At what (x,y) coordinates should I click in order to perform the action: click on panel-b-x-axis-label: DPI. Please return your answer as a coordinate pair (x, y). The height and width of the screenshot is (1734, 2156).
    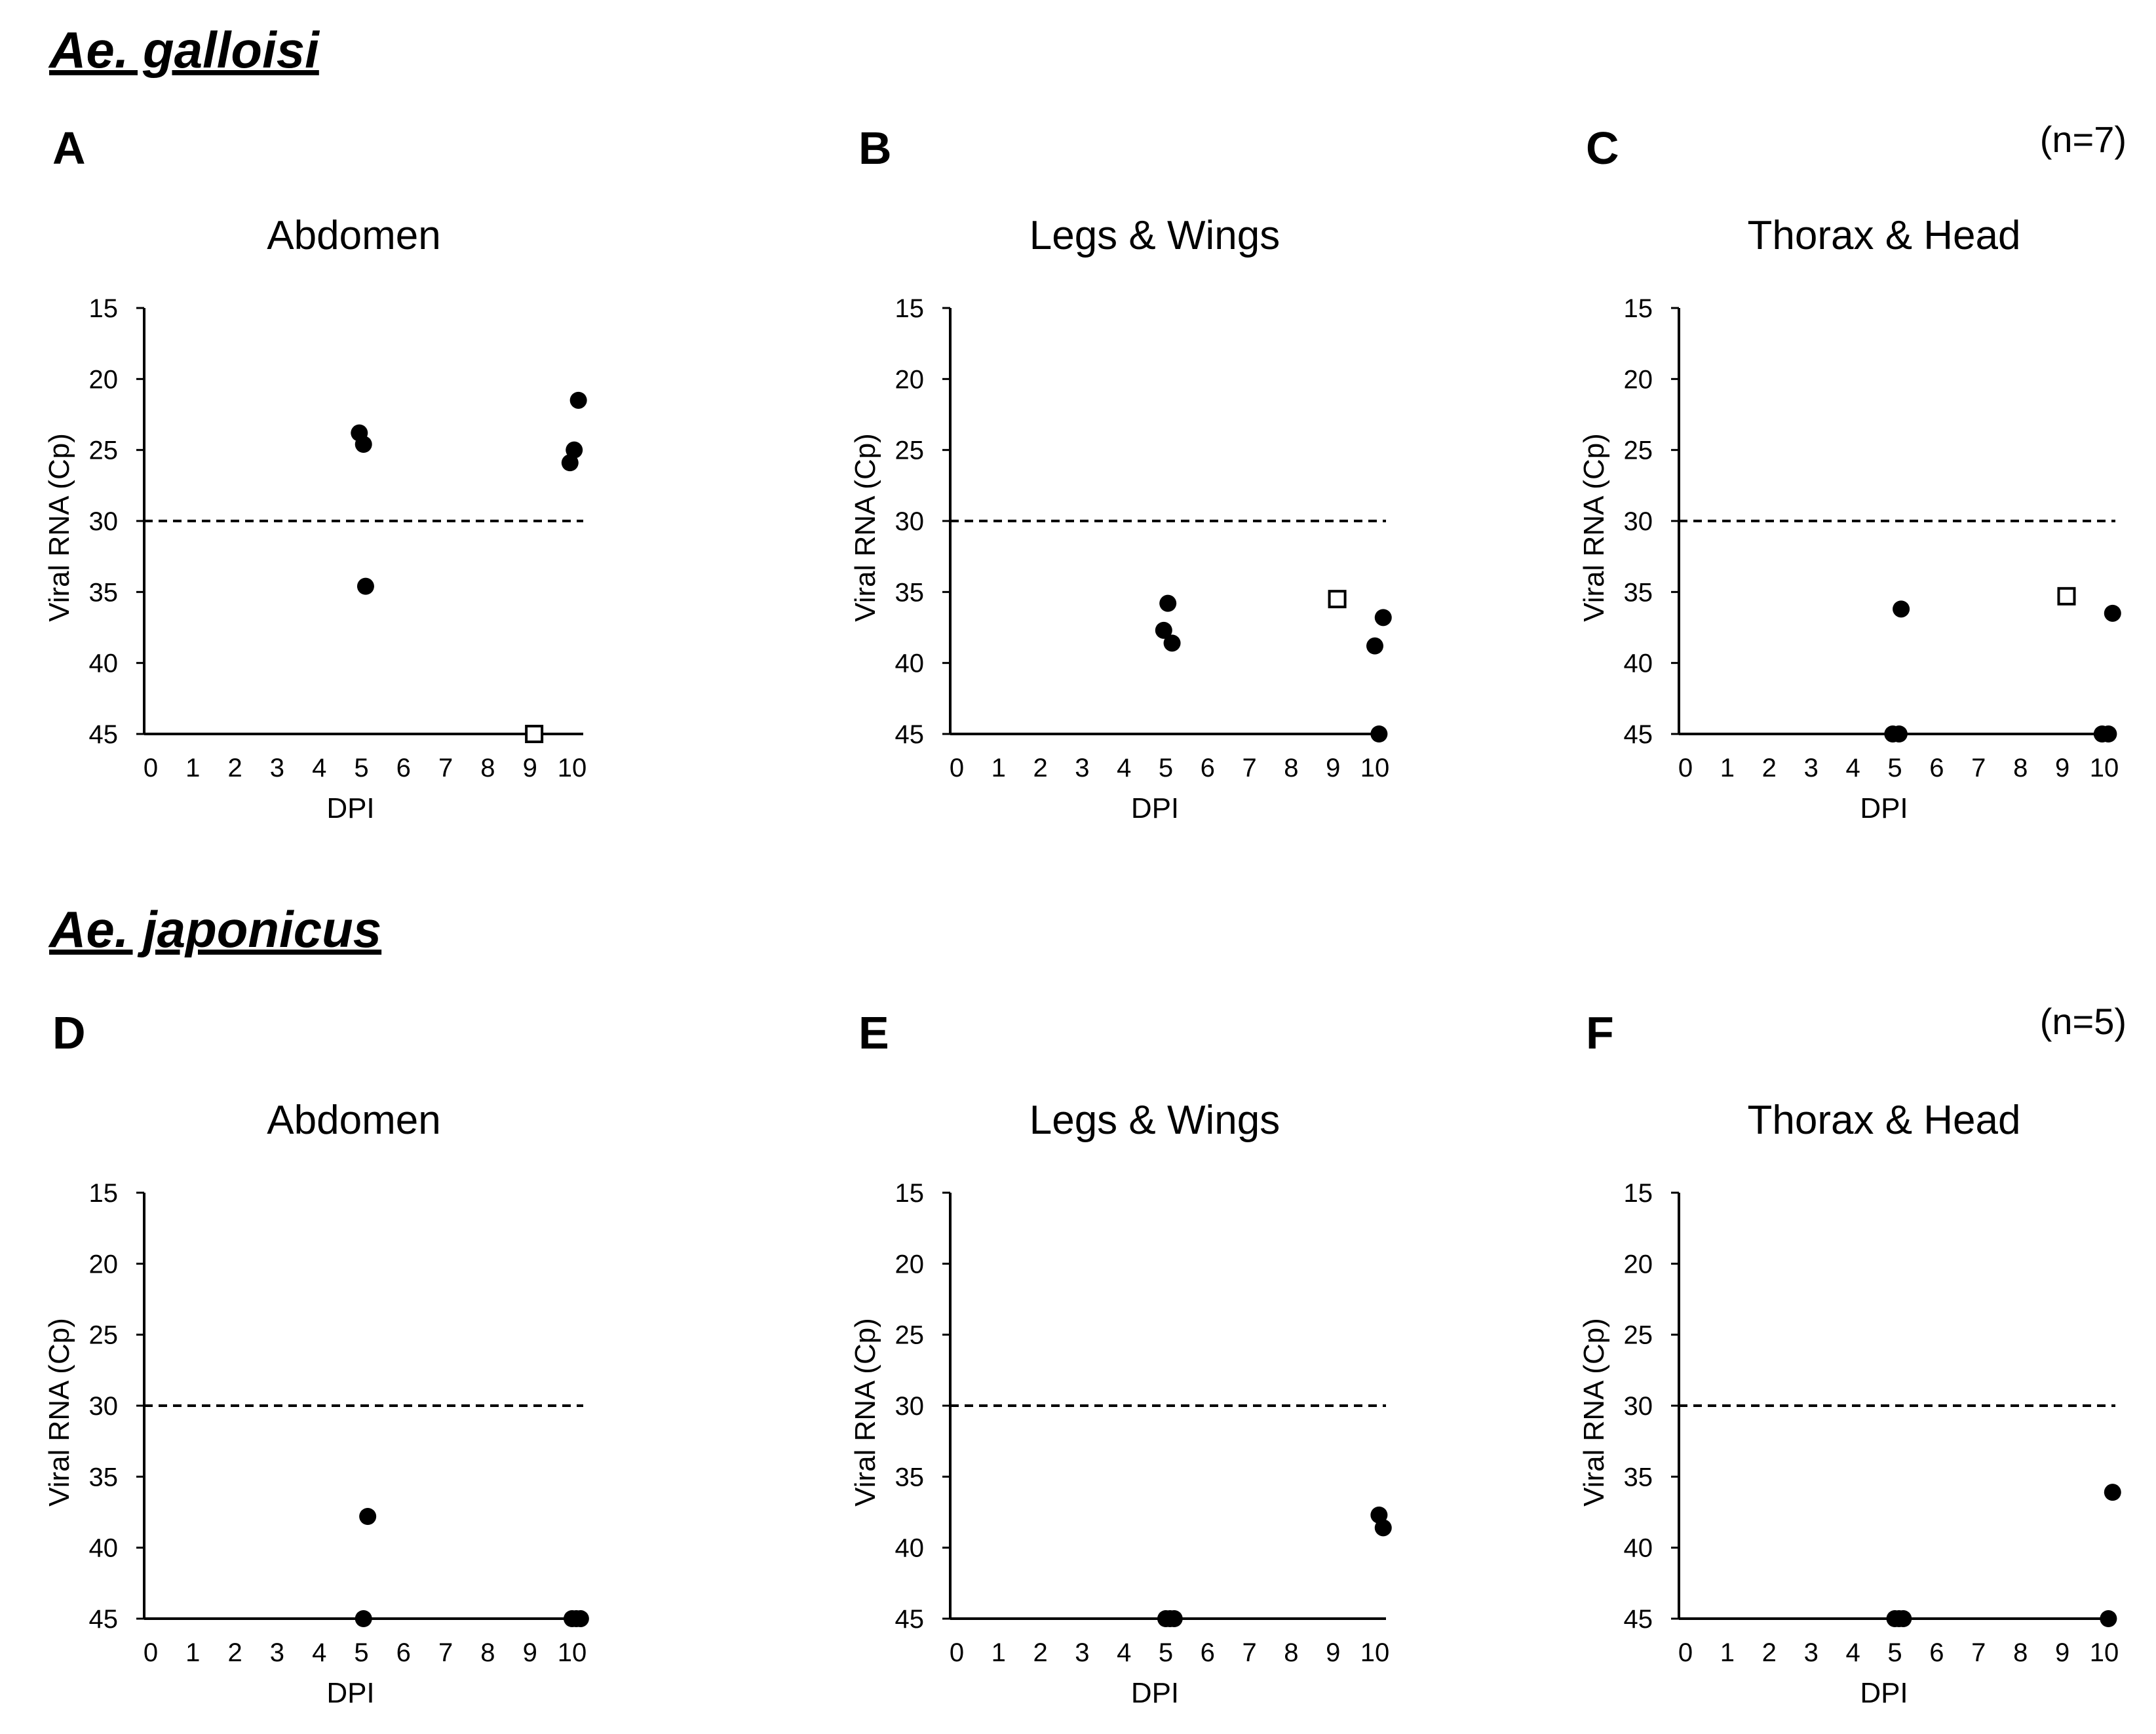
    Looking at the image, I should click on (1155, 808).